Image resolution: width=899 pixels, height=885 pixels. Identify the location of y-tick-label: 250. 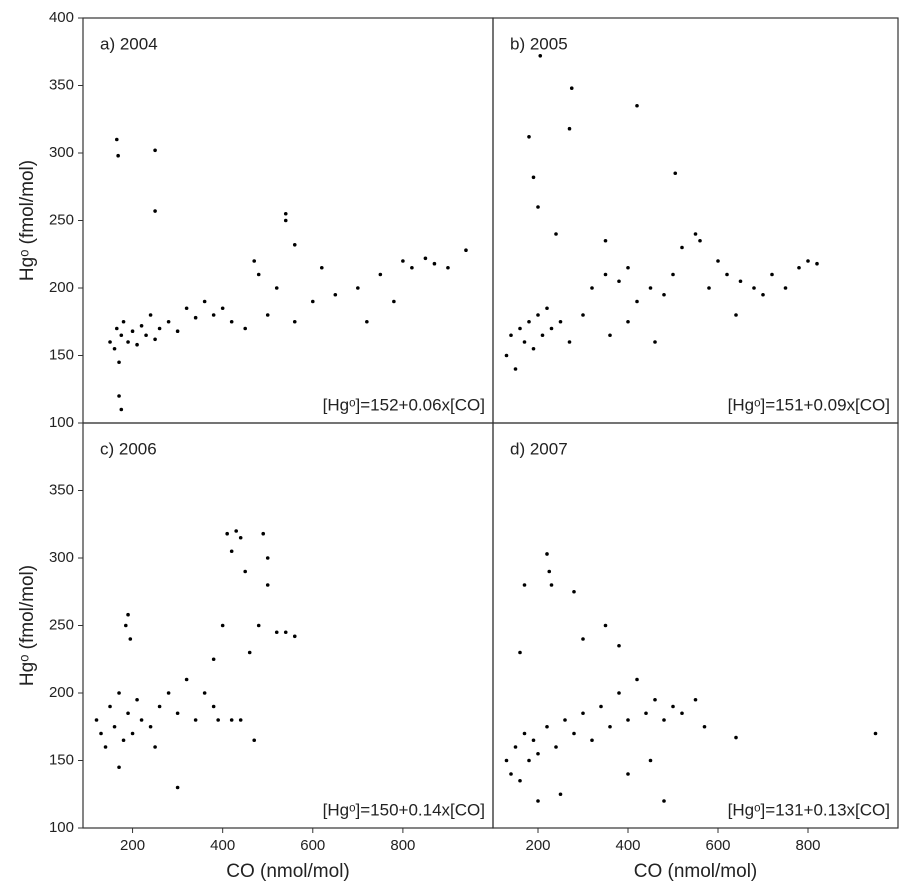
(61, 624).